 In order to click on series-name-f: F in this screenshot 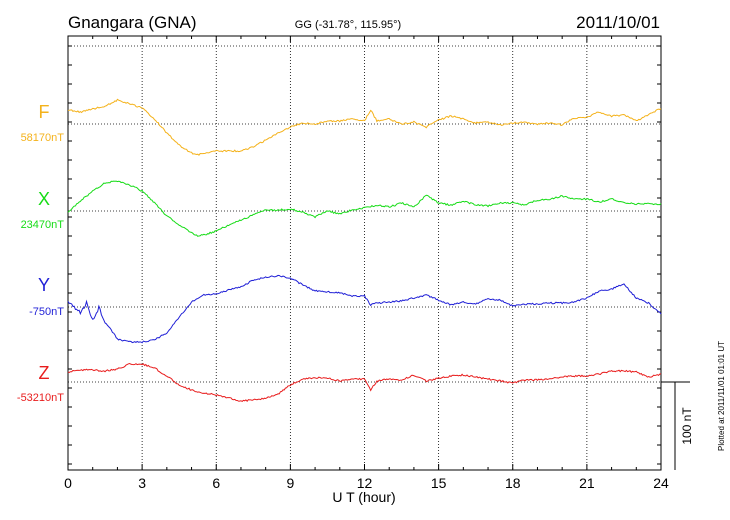, I will do `click(44, 112)`.